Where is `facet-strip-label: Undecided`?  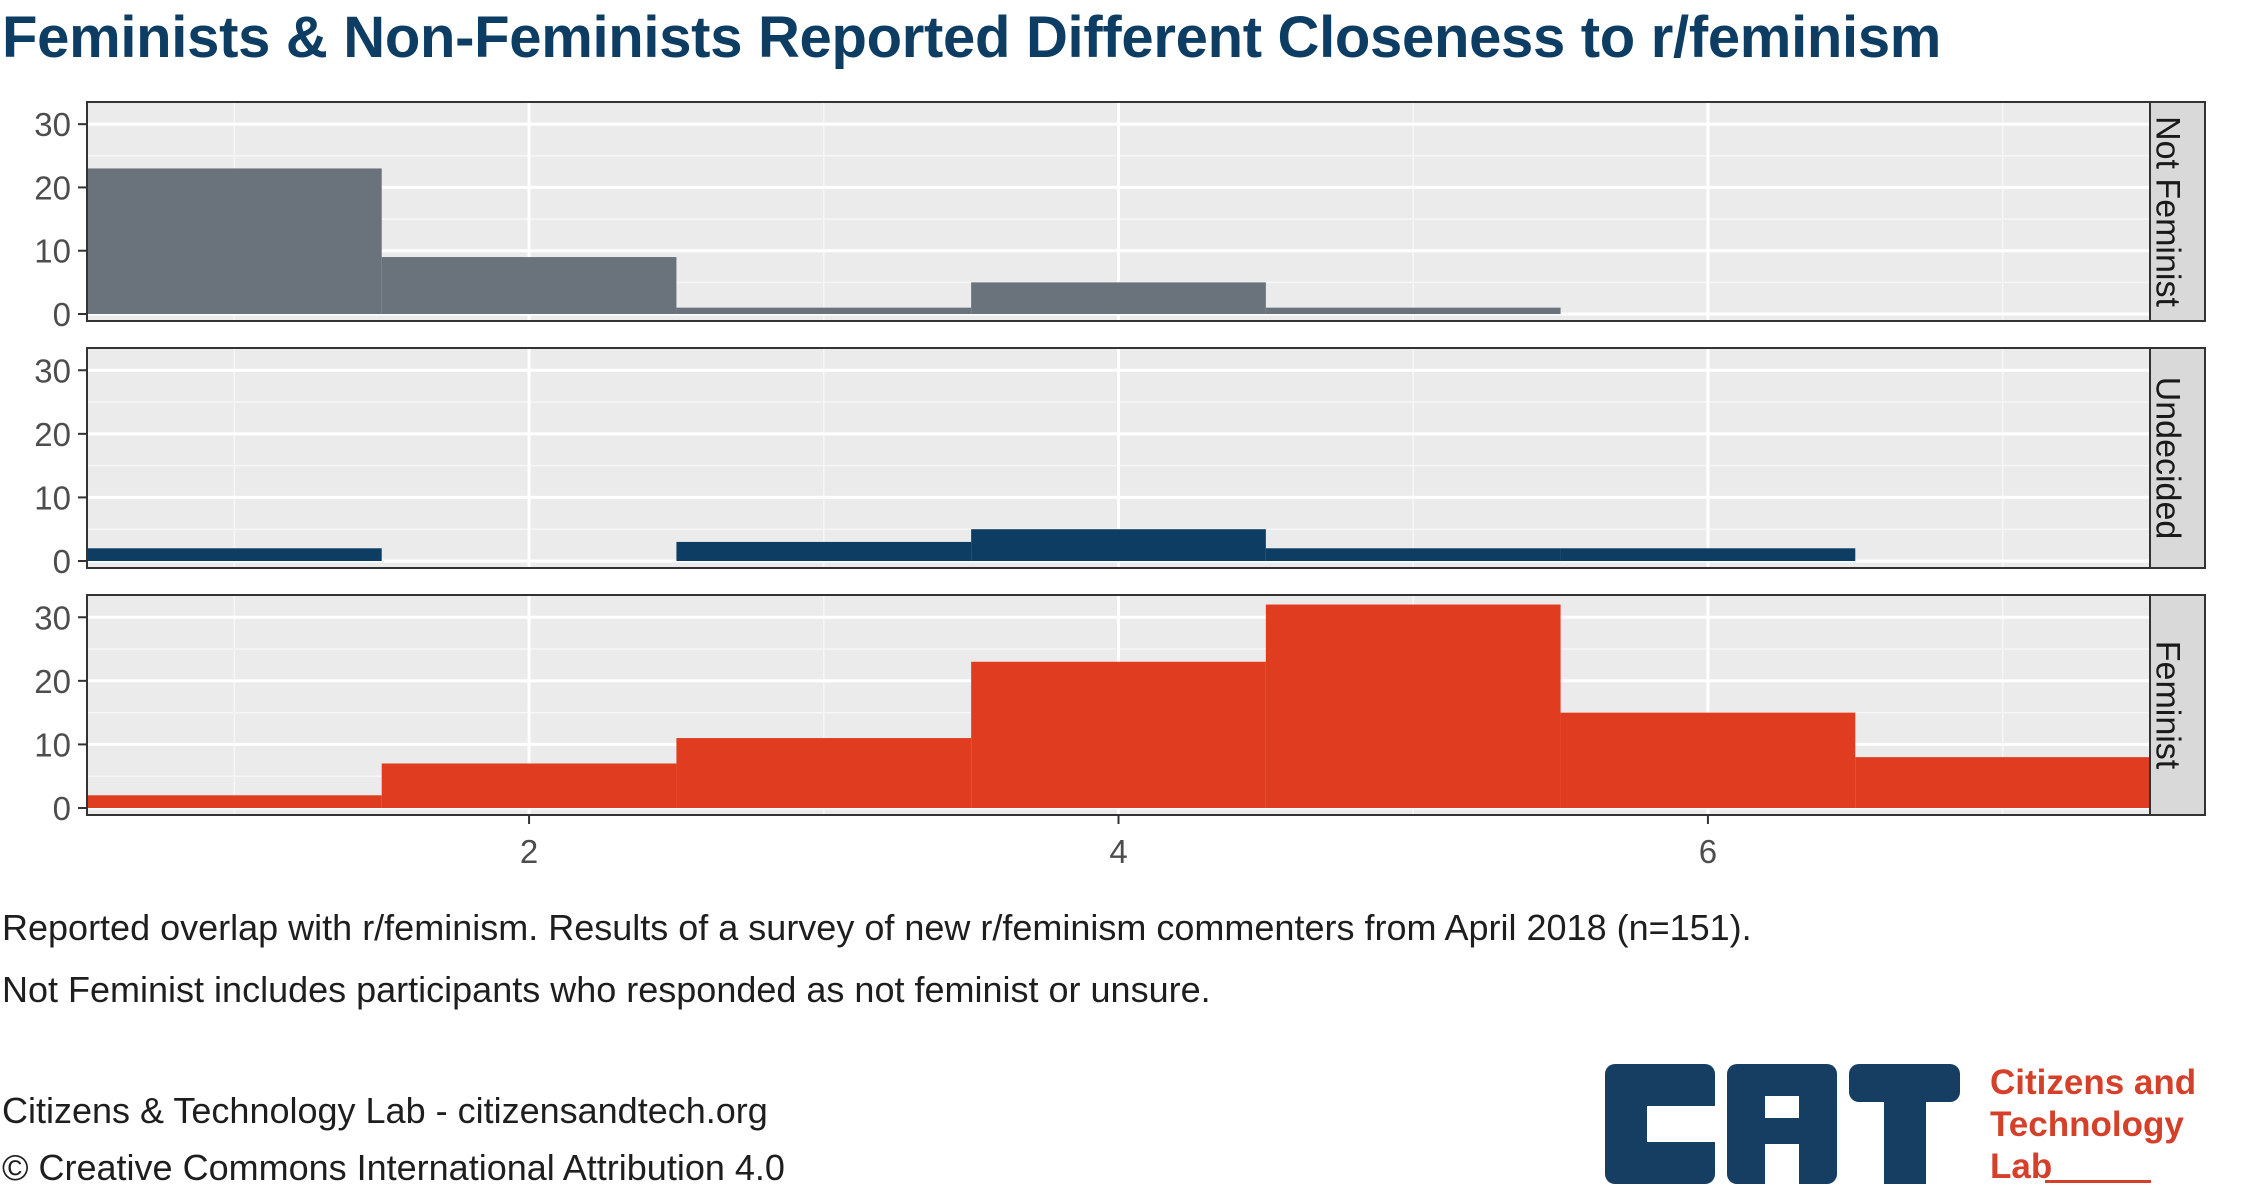 facet-strip-label: Undecided is located at coordinates (2168, 458).